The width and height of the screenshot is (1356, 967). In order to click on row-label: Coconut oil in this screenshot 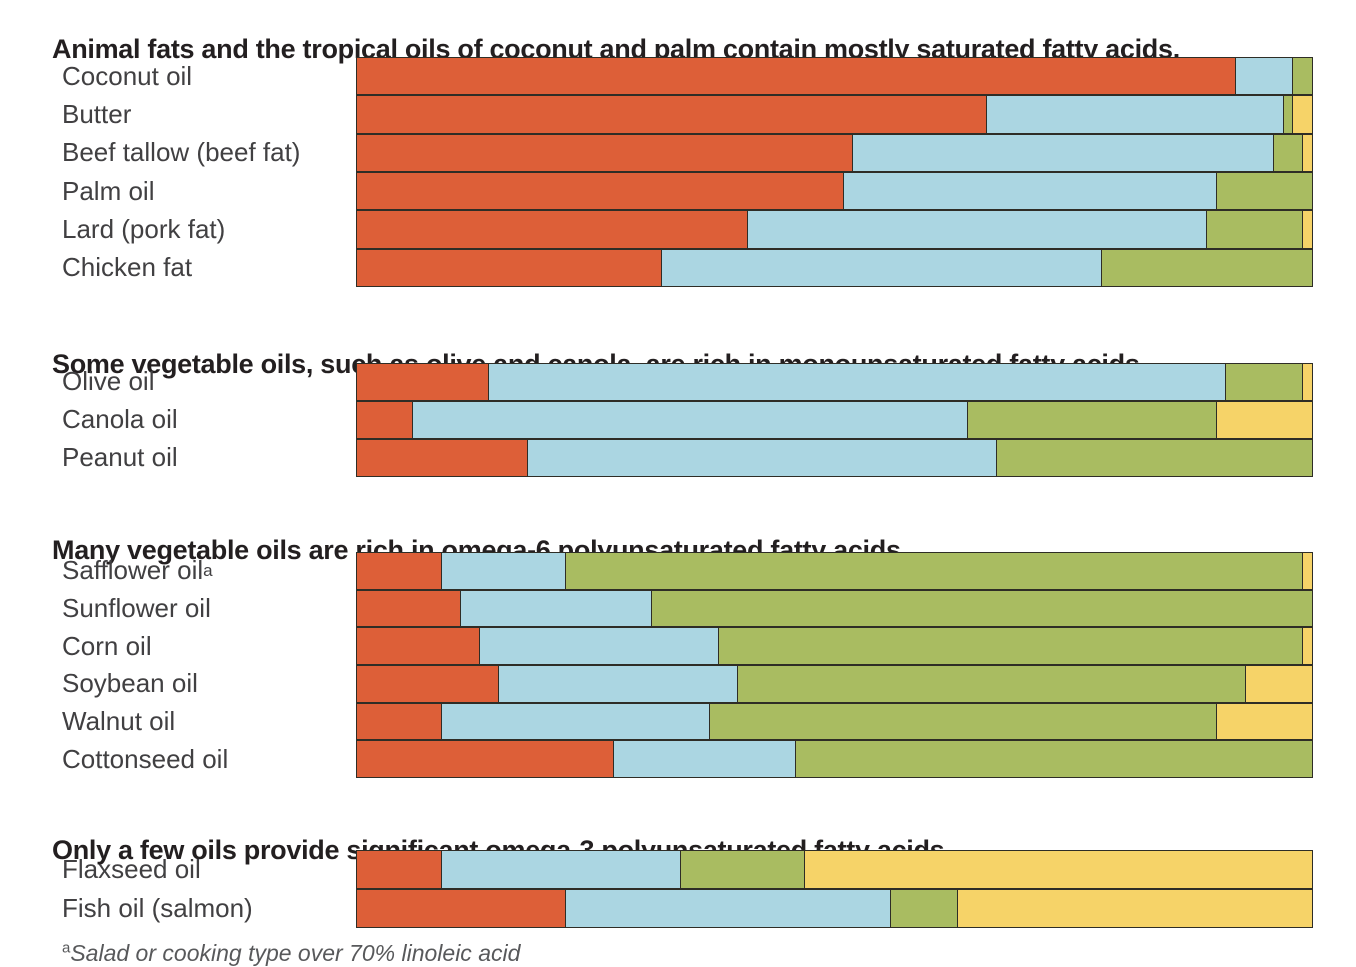, I will do `click(127, 75)`.